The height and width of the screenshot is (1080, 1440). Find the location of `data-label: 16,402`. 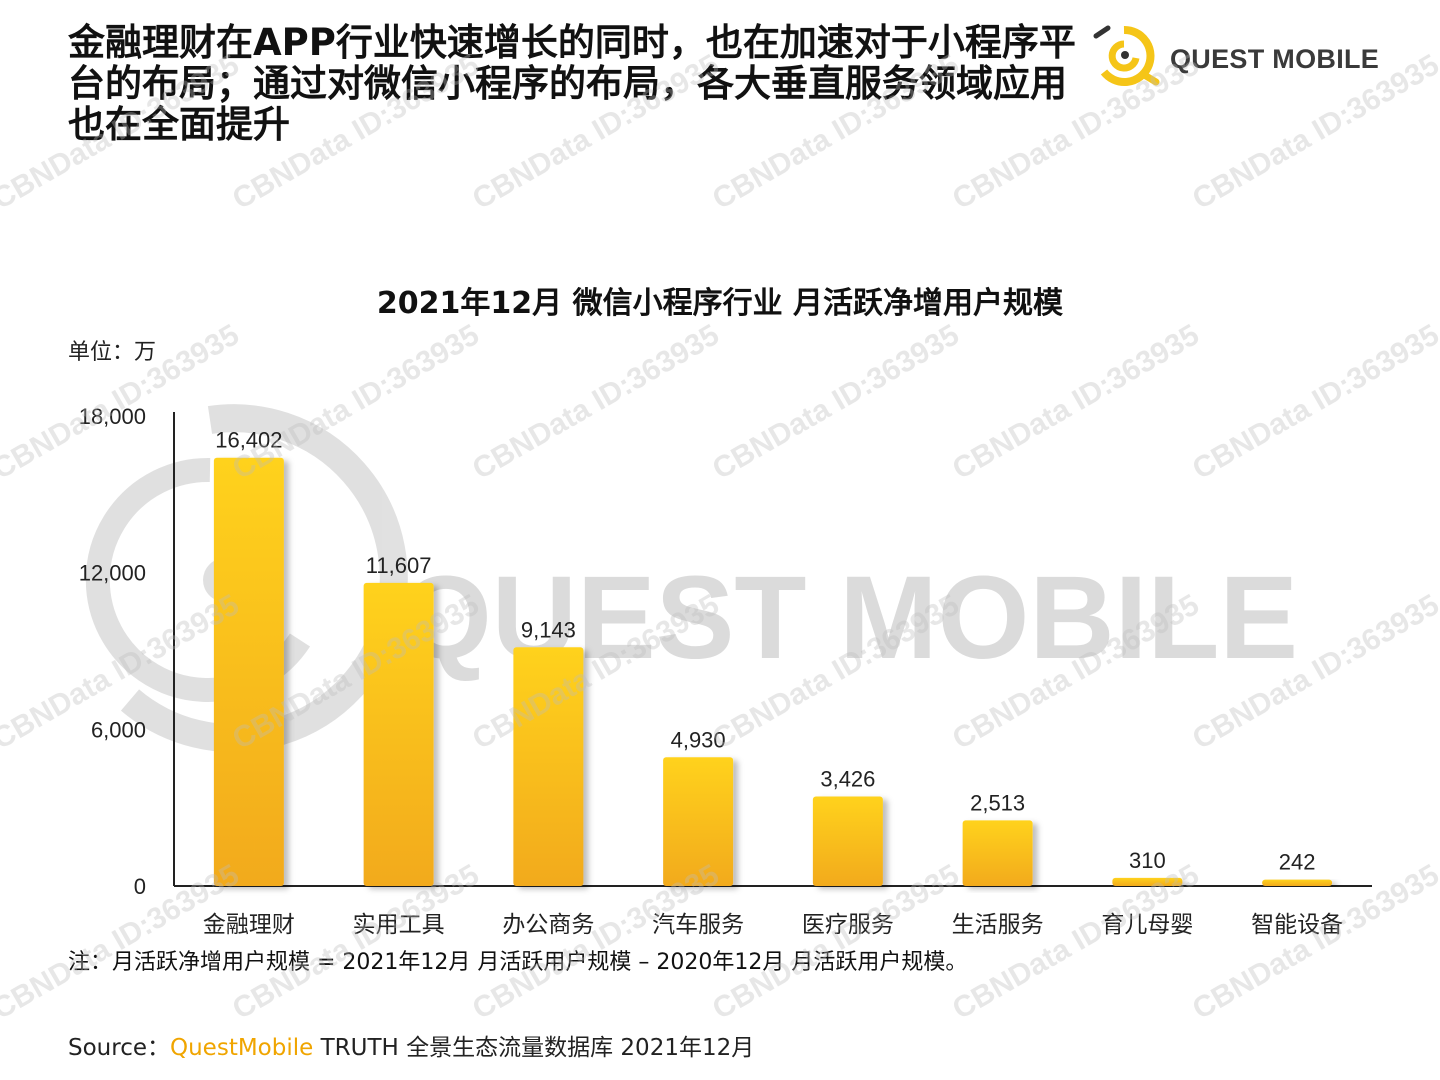

data-label: 16,402 is located at coordinates (248, 440).